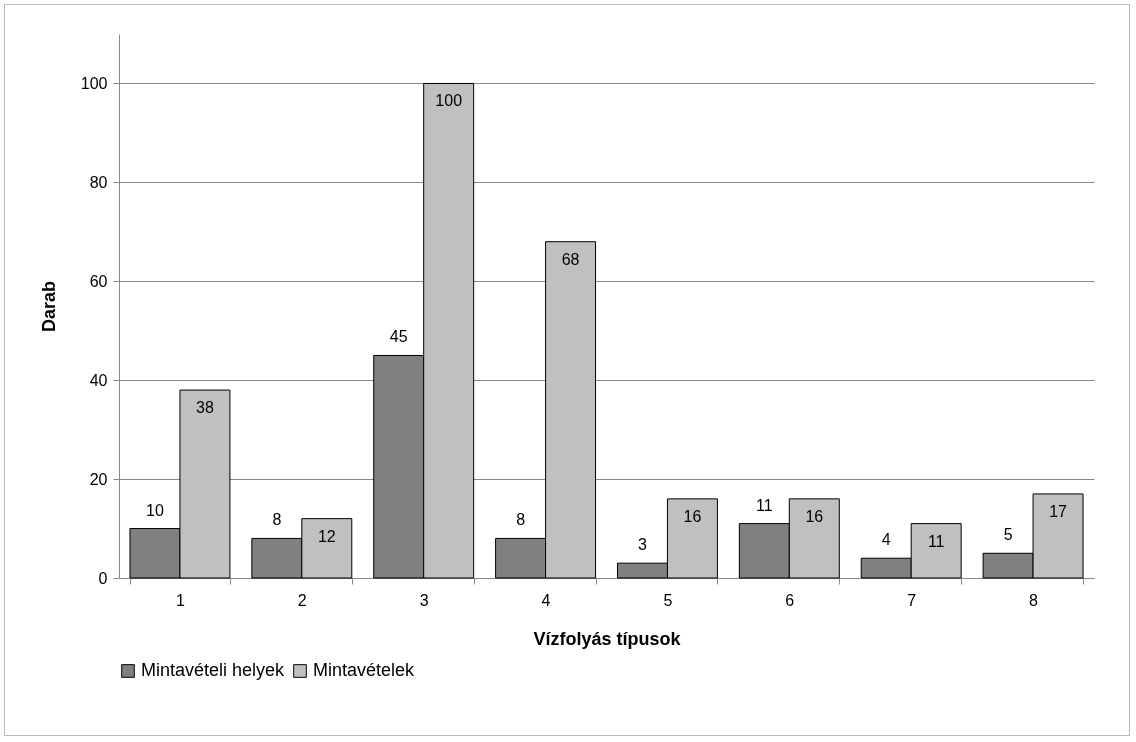 This screenshot has width=1136, height=742. What do you see at coordinates (607, 638) in the screenshot?
I see `x-axis-title: Vízfolyás típusok` at bounding box center [607, 638].